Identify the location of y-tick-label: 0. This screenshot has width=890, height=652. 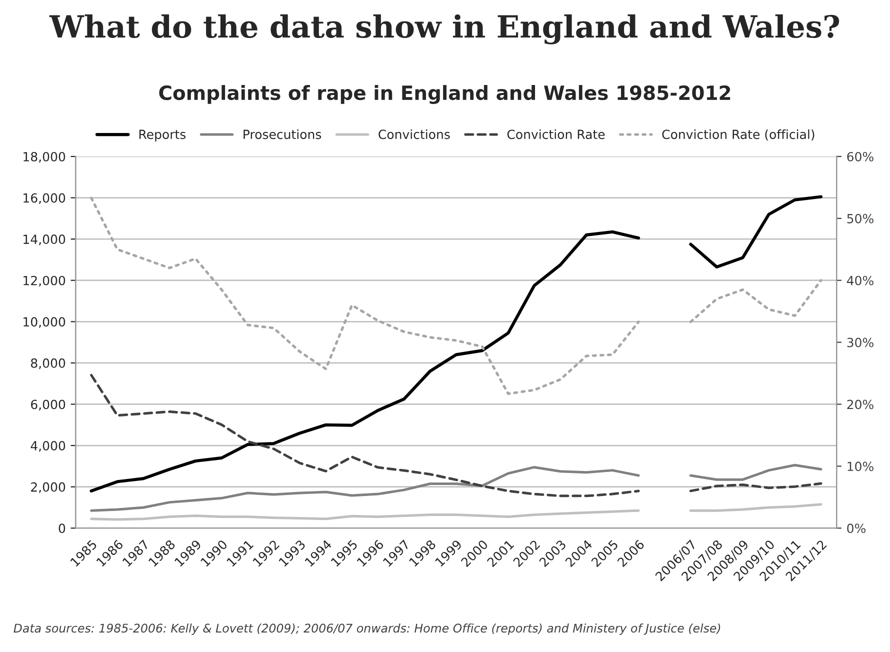
(62, 529).